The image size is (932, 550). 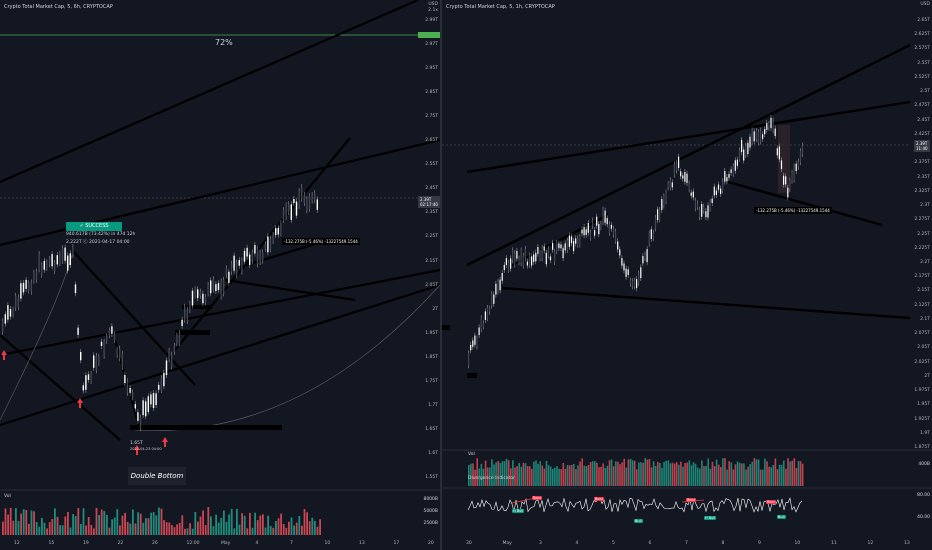 I want to click on left-vol-label: Vol, so click(x=7, y=496).